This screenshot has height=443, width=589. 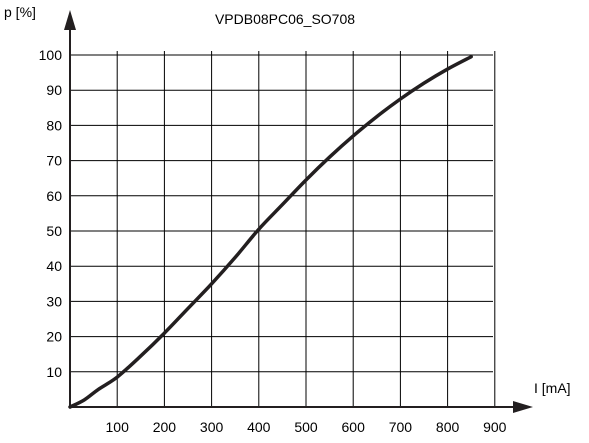 What do you see at coordinates (118, 427) in the screenshot?
I see `x-tick-label: 100` at bounding box center [118, 427].